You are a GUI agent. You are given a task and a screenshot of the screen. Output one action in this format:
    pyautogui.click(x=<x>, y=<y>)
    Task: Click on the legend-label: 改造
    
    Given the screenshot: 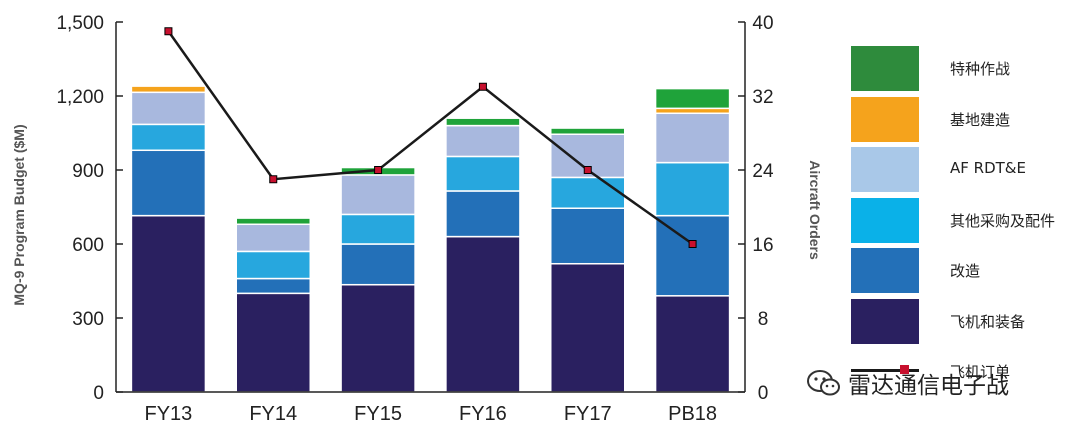 What is the action you would take?
    pyautogui.click(x=965, y=271)
    